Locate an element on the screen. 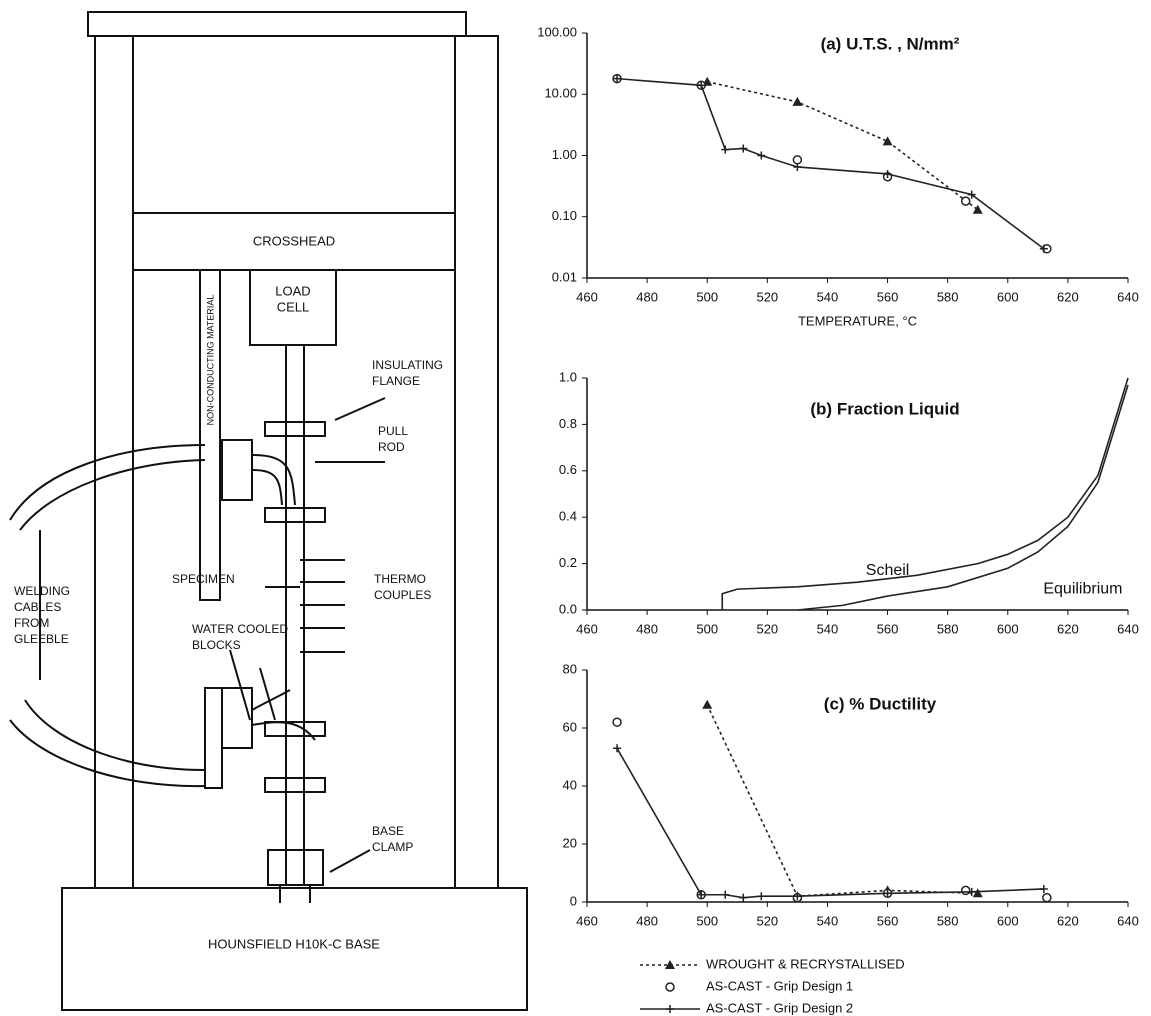 Image resolution: width=1151 pixels, height=1016 pixels. legend-label: AS-CAST - Grip Design 2 is located at coordinates (779, 1007).